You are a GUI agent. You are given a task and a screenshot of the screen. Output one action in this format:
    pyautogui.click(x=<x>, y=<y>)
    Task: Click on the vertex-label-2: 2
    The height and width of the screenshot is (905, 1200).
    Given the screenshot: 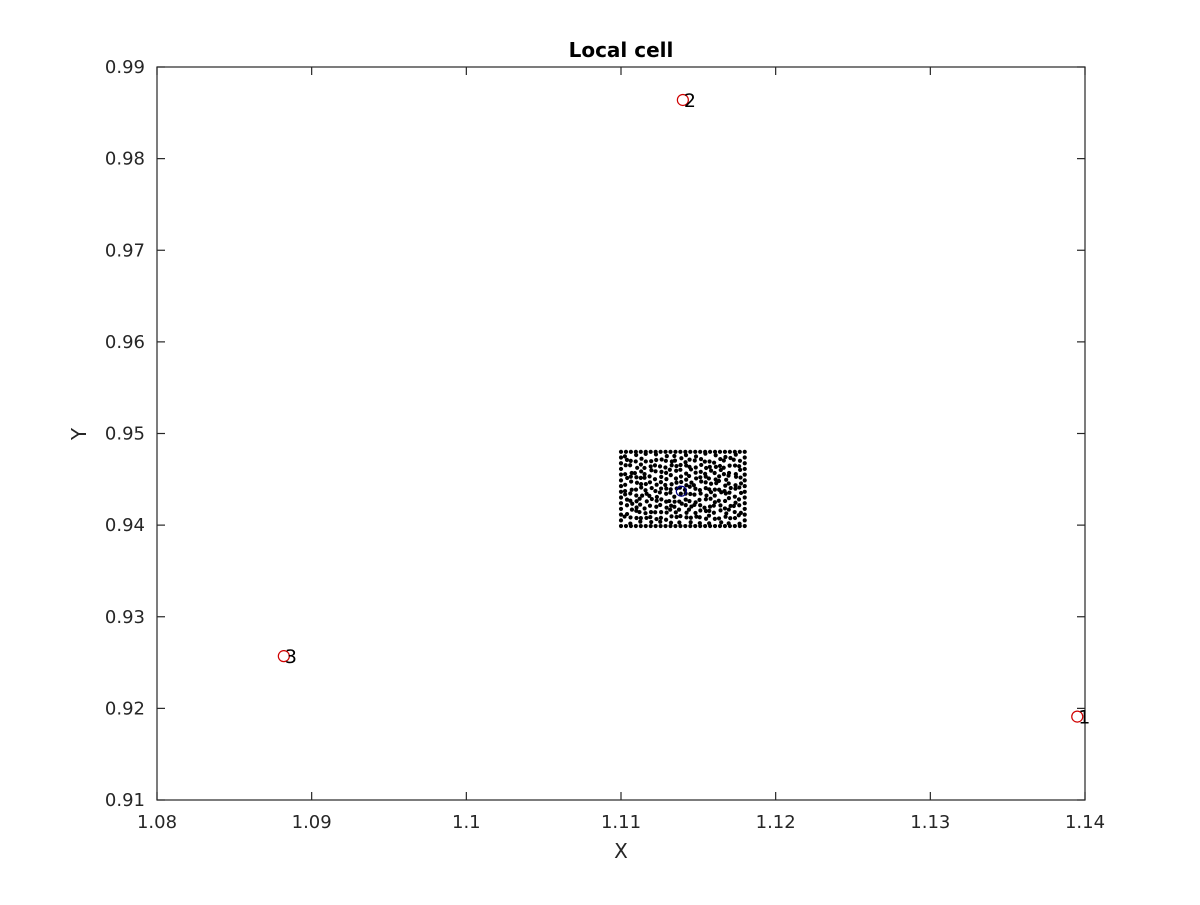 What is the action you would take?
    pyautogui.click(x=690, y=101)
    